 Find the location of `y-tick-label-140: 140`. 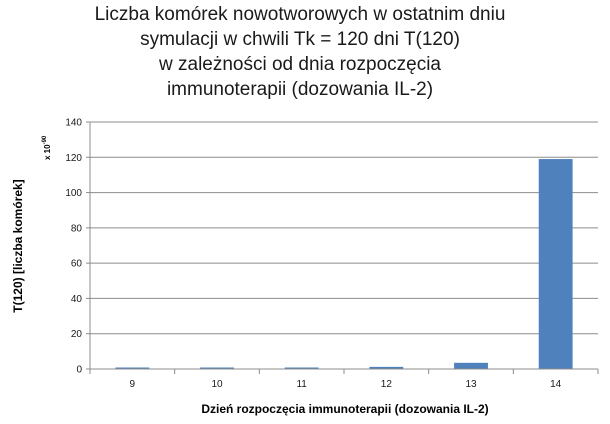

y-tick-label-140: 140 is located at coordinates (73, 123).